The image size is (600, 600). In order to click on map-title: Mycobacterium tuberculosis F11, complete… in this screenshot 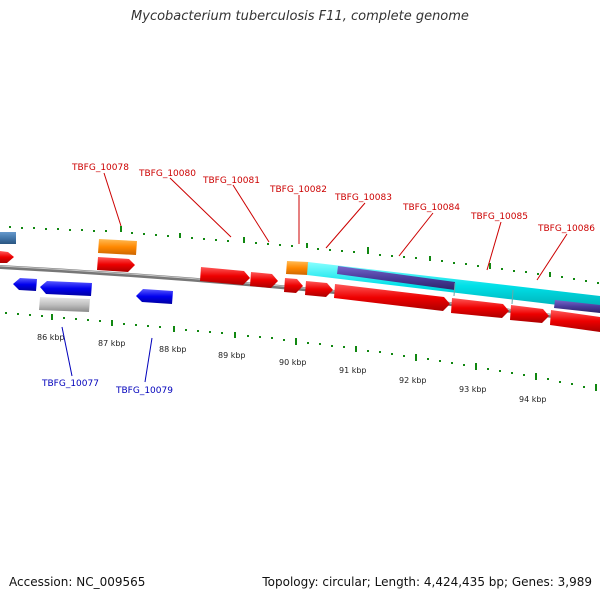, I will do `click(300, 16)`.